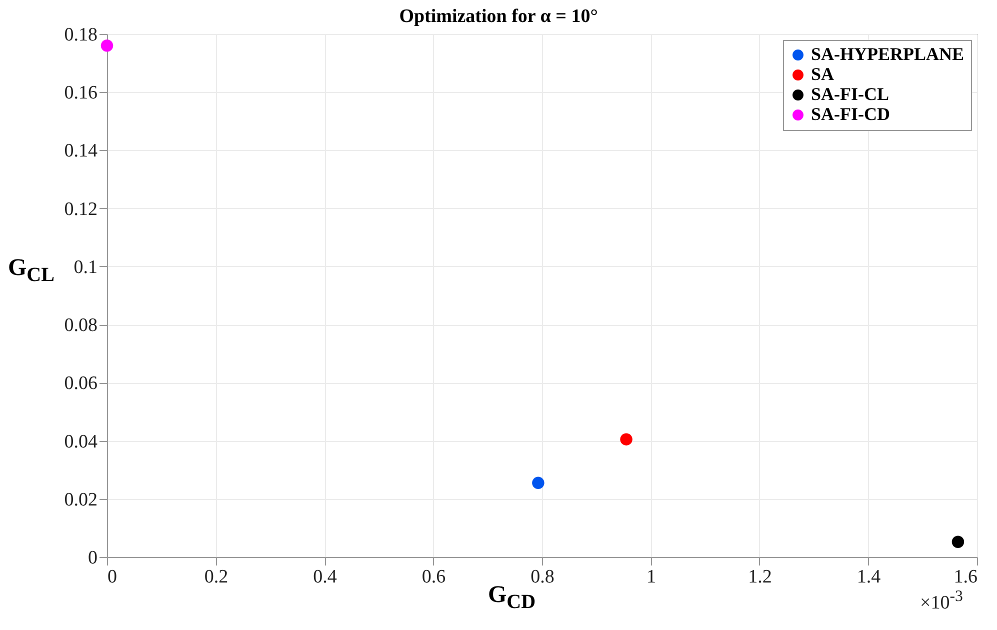 The image size is (997, 630). Describe the element at coordinates (81, 499) in the screenshot. I see `y-tick-label: 0.02` at that location.